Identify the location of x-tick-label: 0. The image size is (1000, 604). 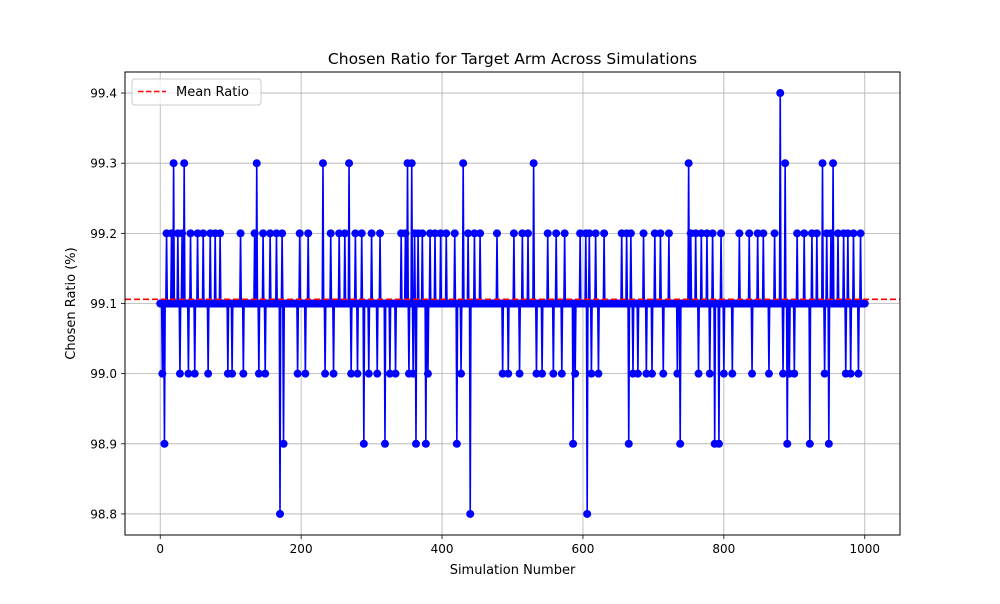
(160, 549).